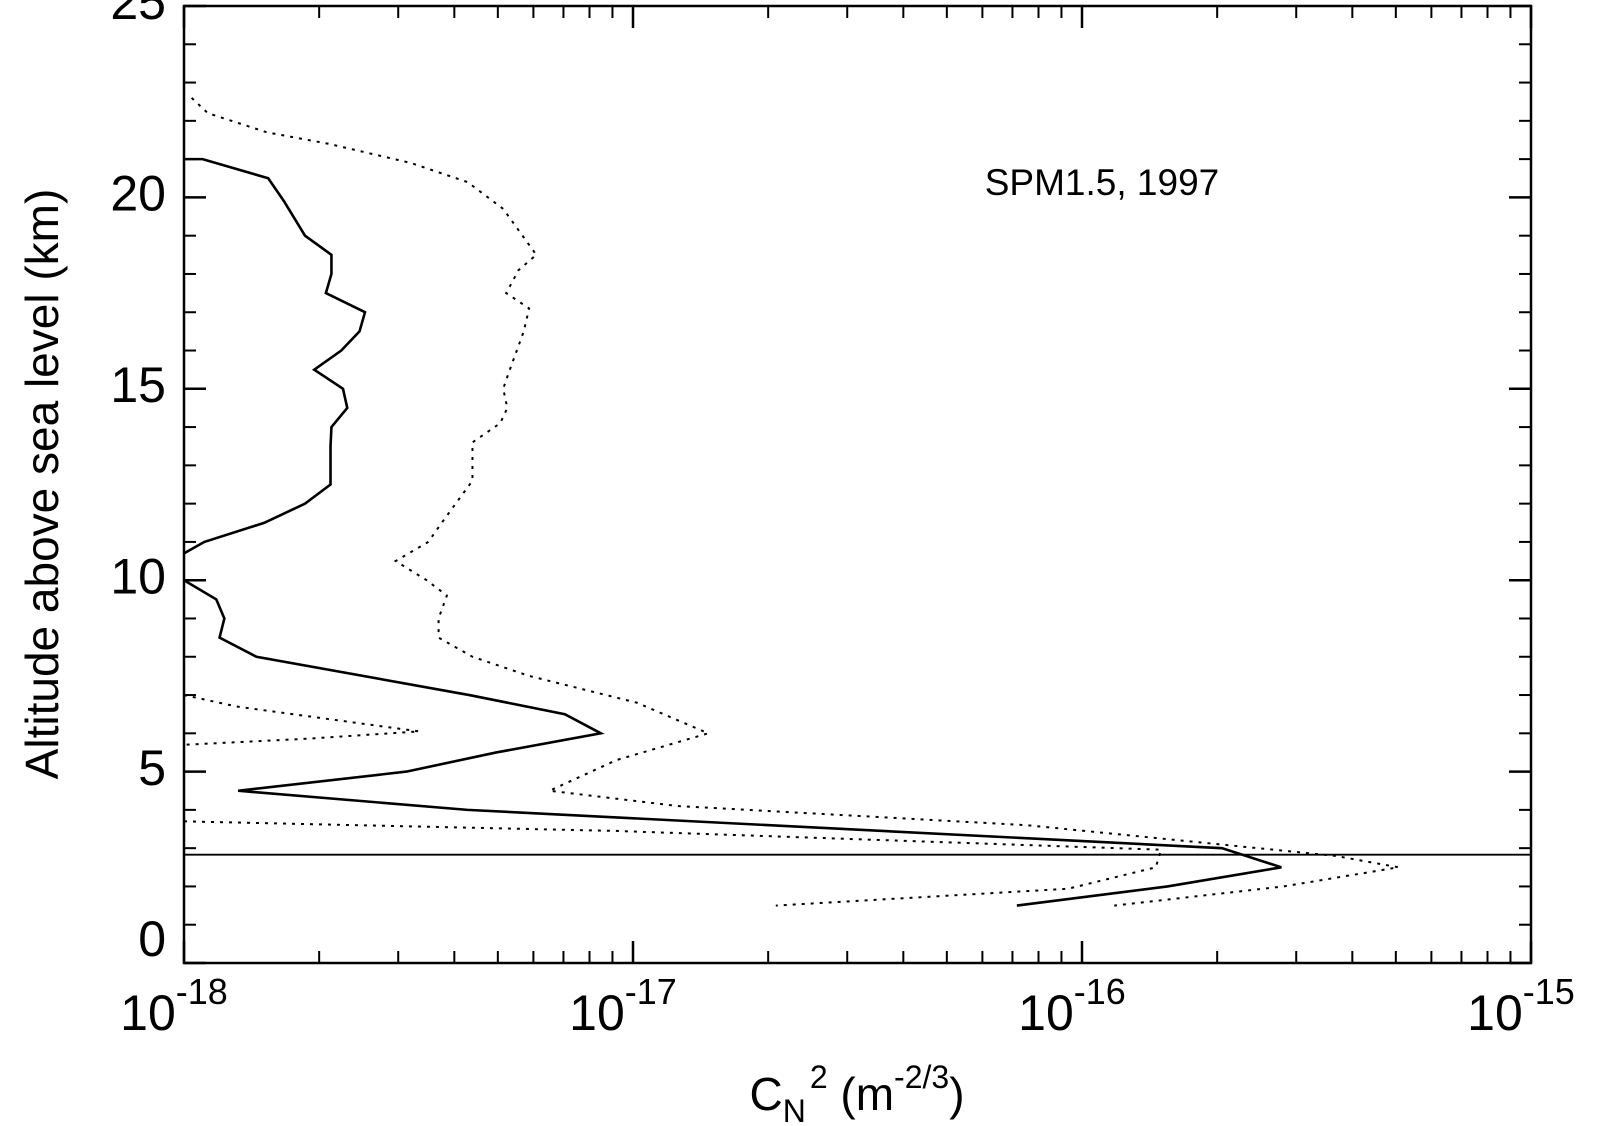  Describe the element at coordinates (138, 194) in the screenshot. I see `y-tick-label: 20` at that location.